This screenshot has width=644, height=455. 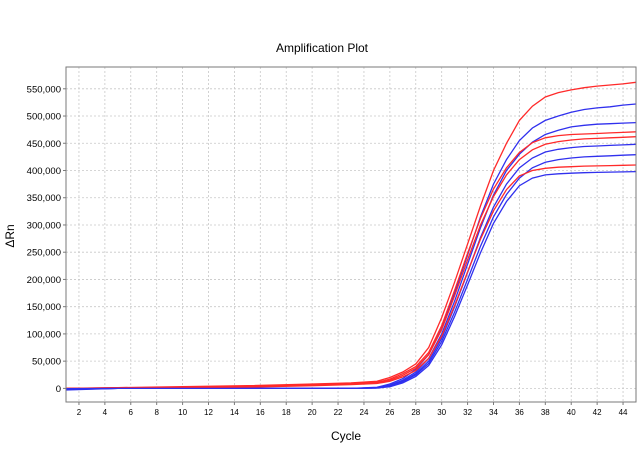 What do you see at coordinates (623, 412) in the screenshot?
I see `x-tick-label: 44` at bounding box center [623, 412].